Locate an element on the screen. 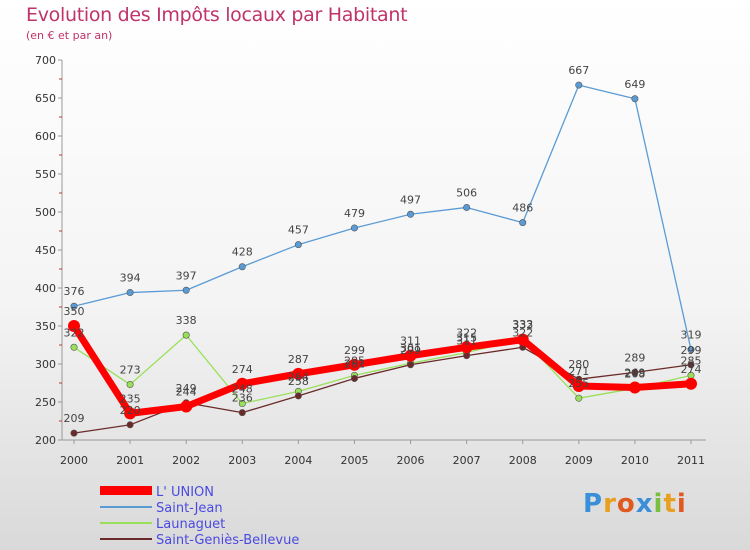 This screenshot has width=750, height=550. data-label: 255 is located at coordinates (578, 383).